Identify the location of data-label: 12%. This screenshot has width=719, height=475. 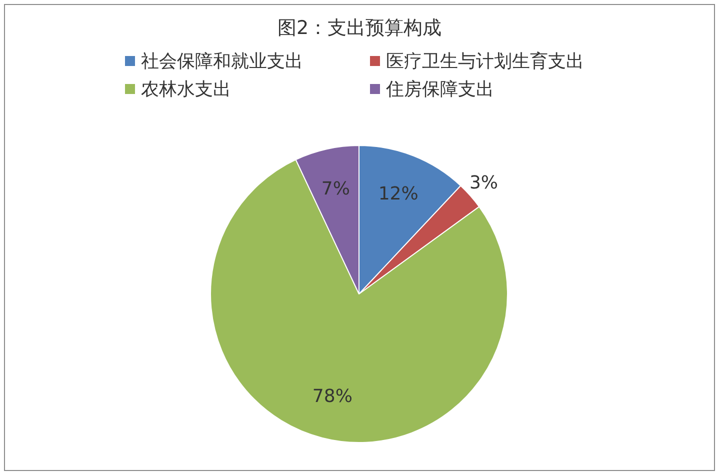
(398, 193).